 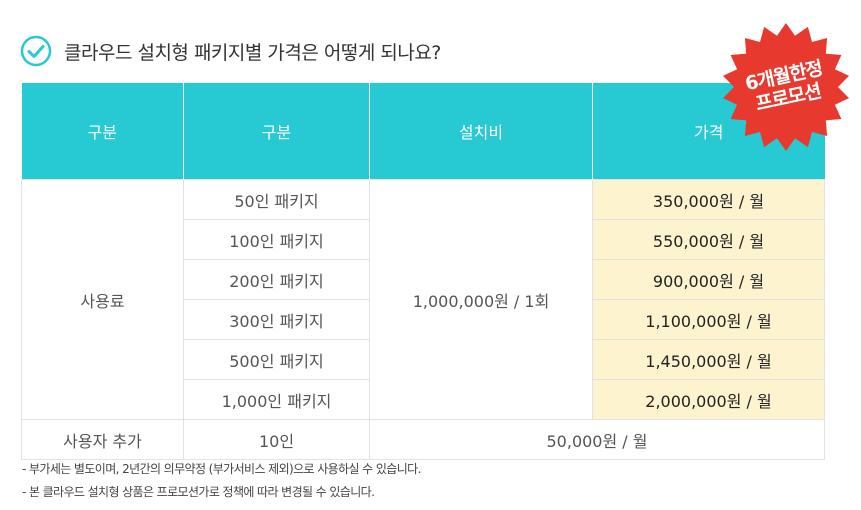 I want to click on package-price: 1,100,000원 / 월, so click(x=708, y=319).